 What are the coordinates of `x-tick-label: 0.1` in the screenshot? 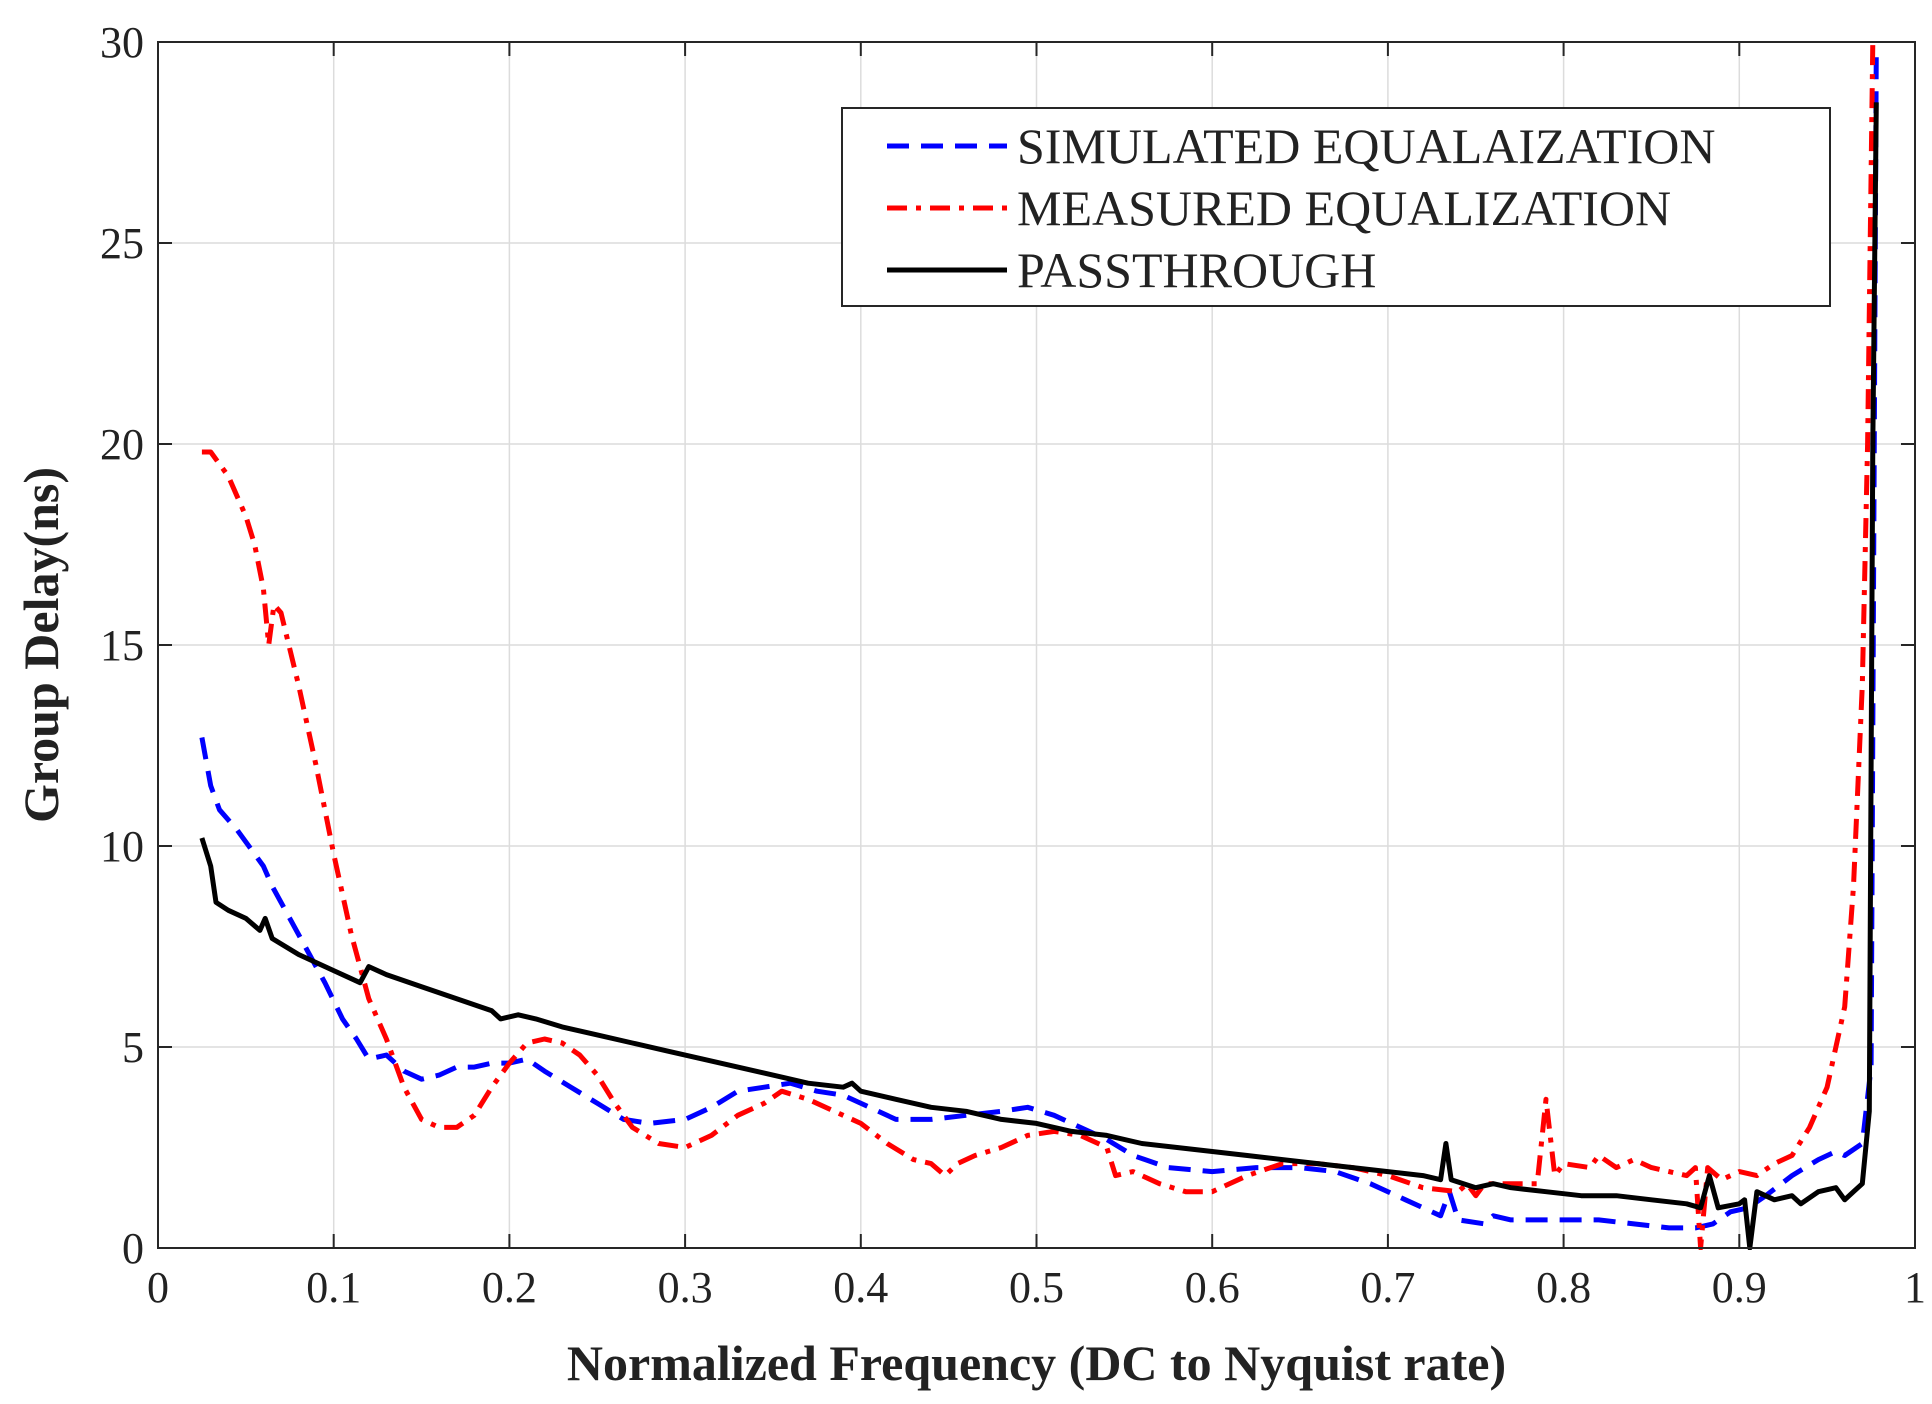 It's located at (333, 1287).